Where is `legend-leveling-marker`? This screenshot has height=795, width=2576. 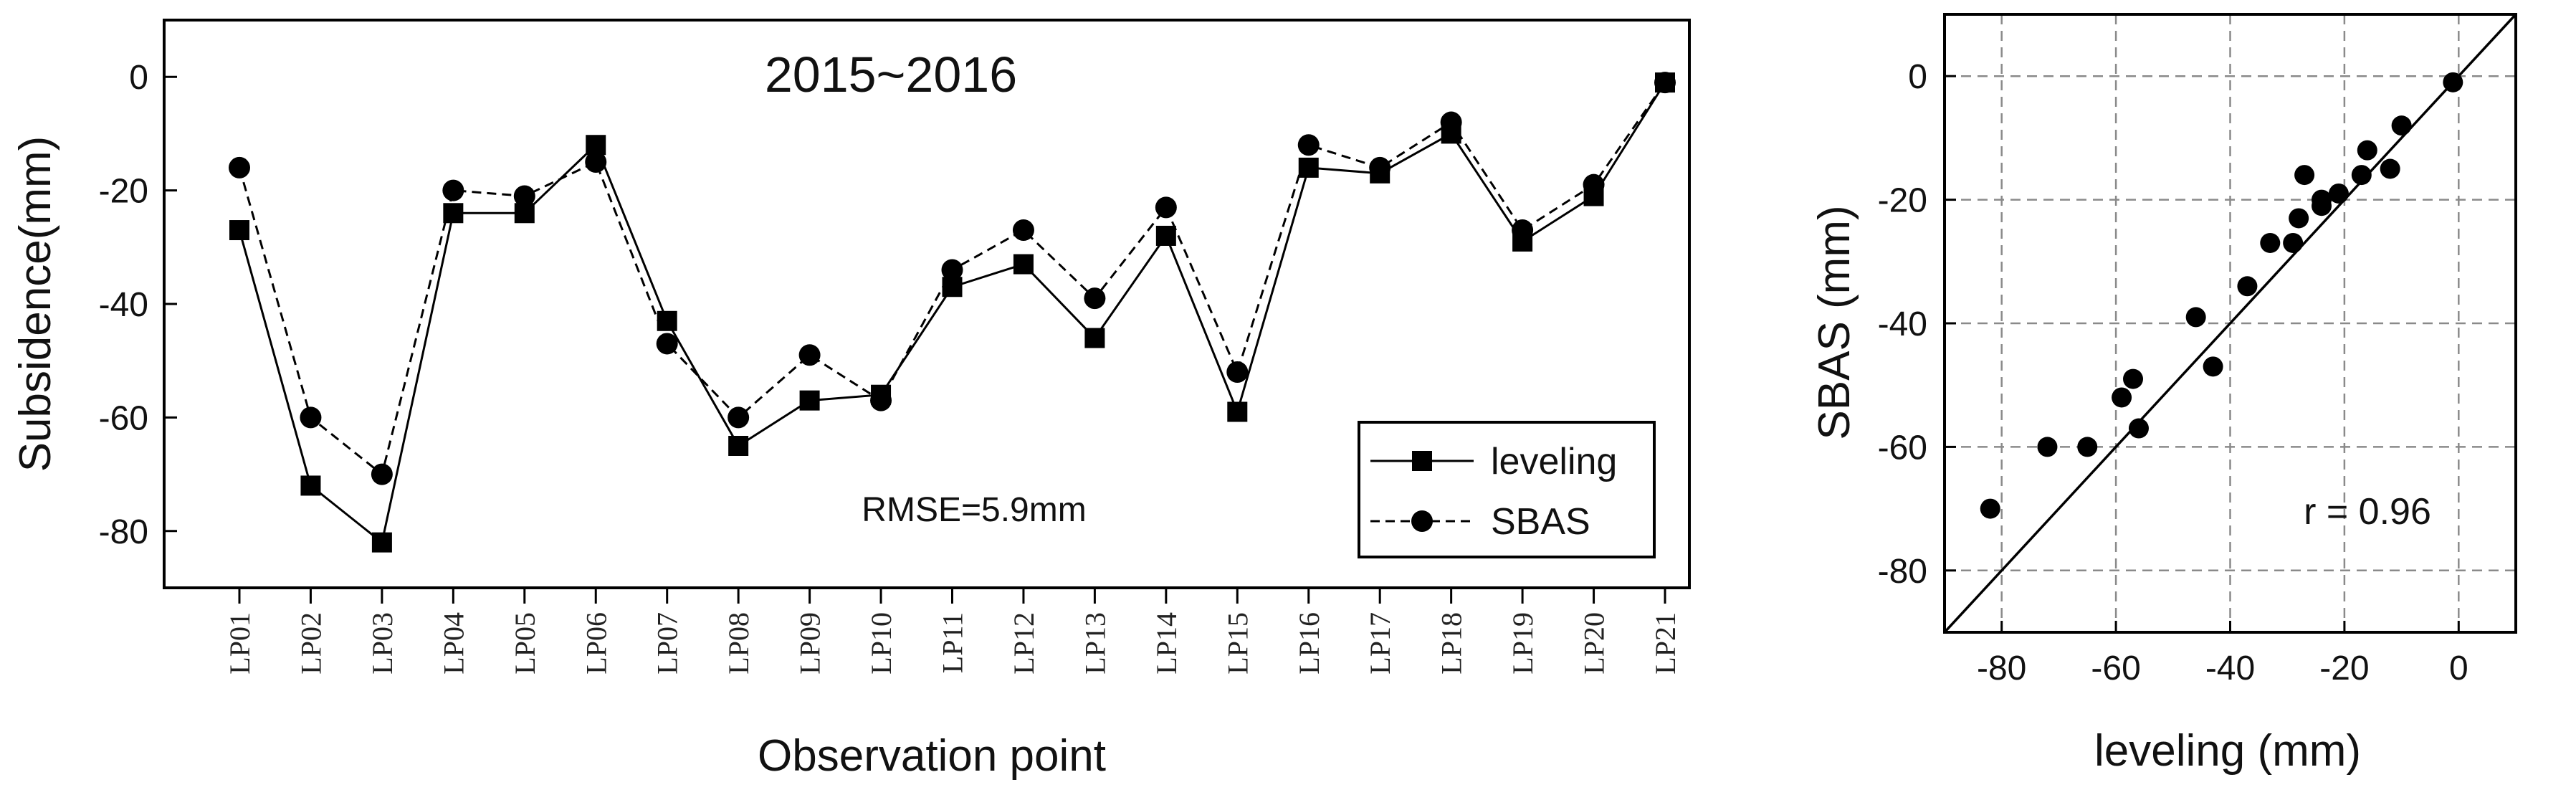
legend-leveling-marker is located at coordinates (1422, 461).